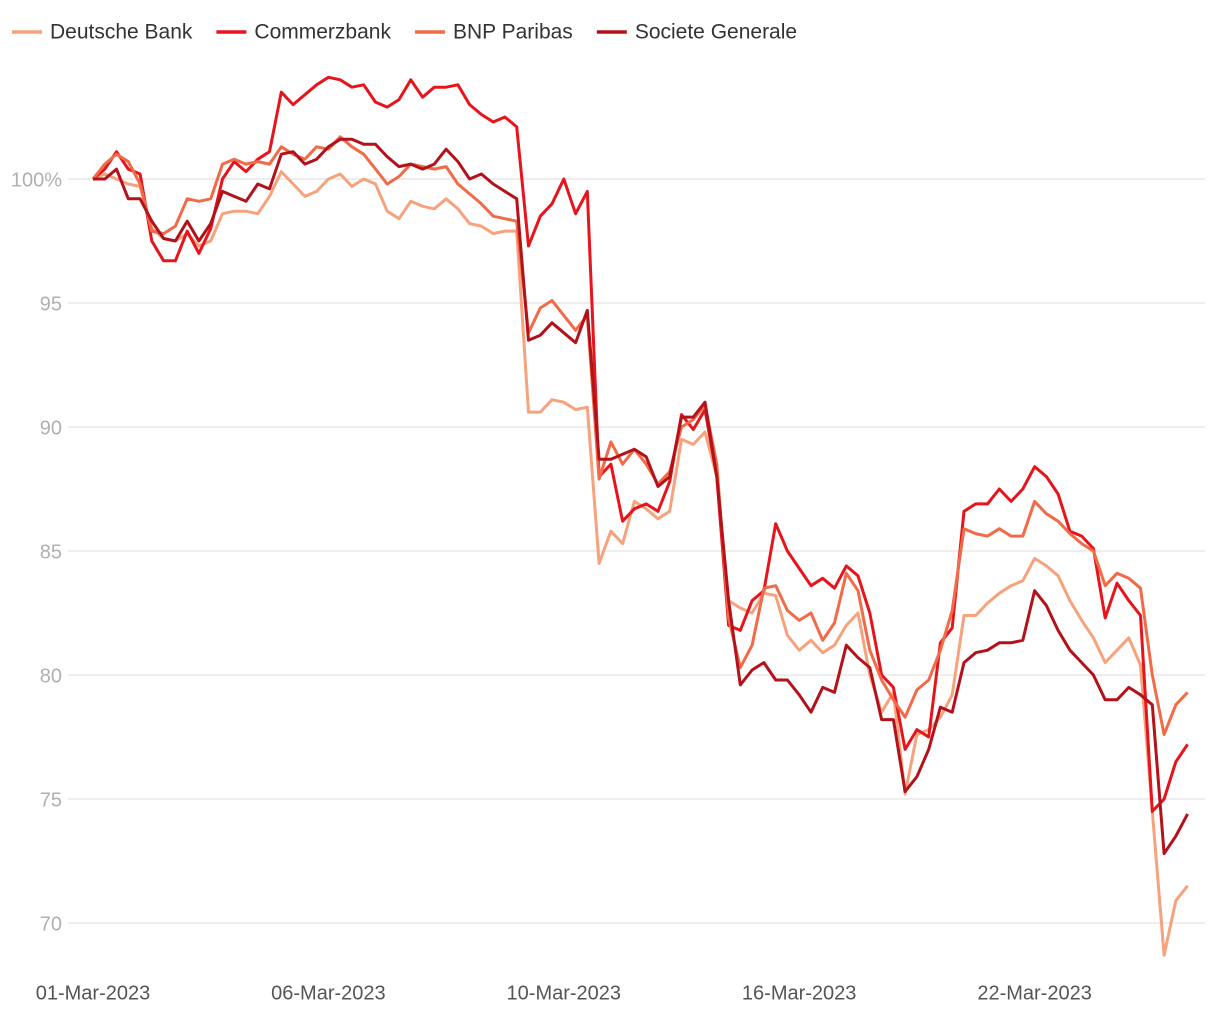  I want to click on y-tick-label: 95, so click(51, 304).